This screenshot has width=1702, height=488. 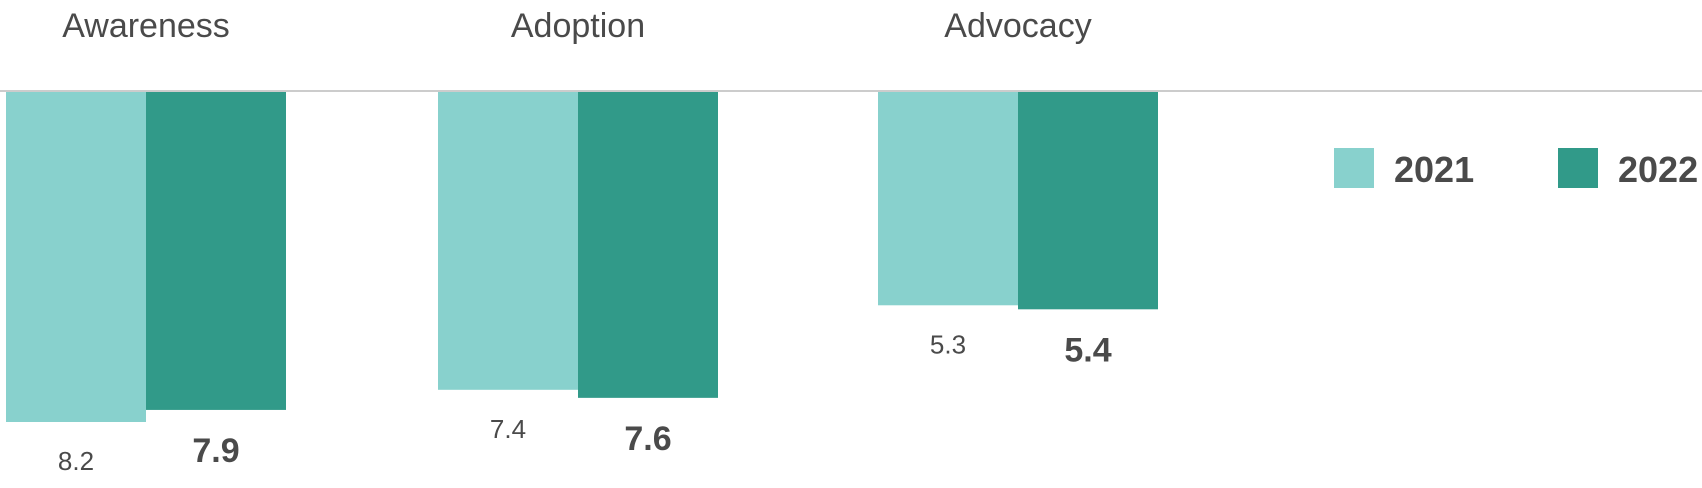 What do you see at coordinates (648, 245) in the screenshot?
I see `bar-2022-adoption` at bounding box center [648, 245].